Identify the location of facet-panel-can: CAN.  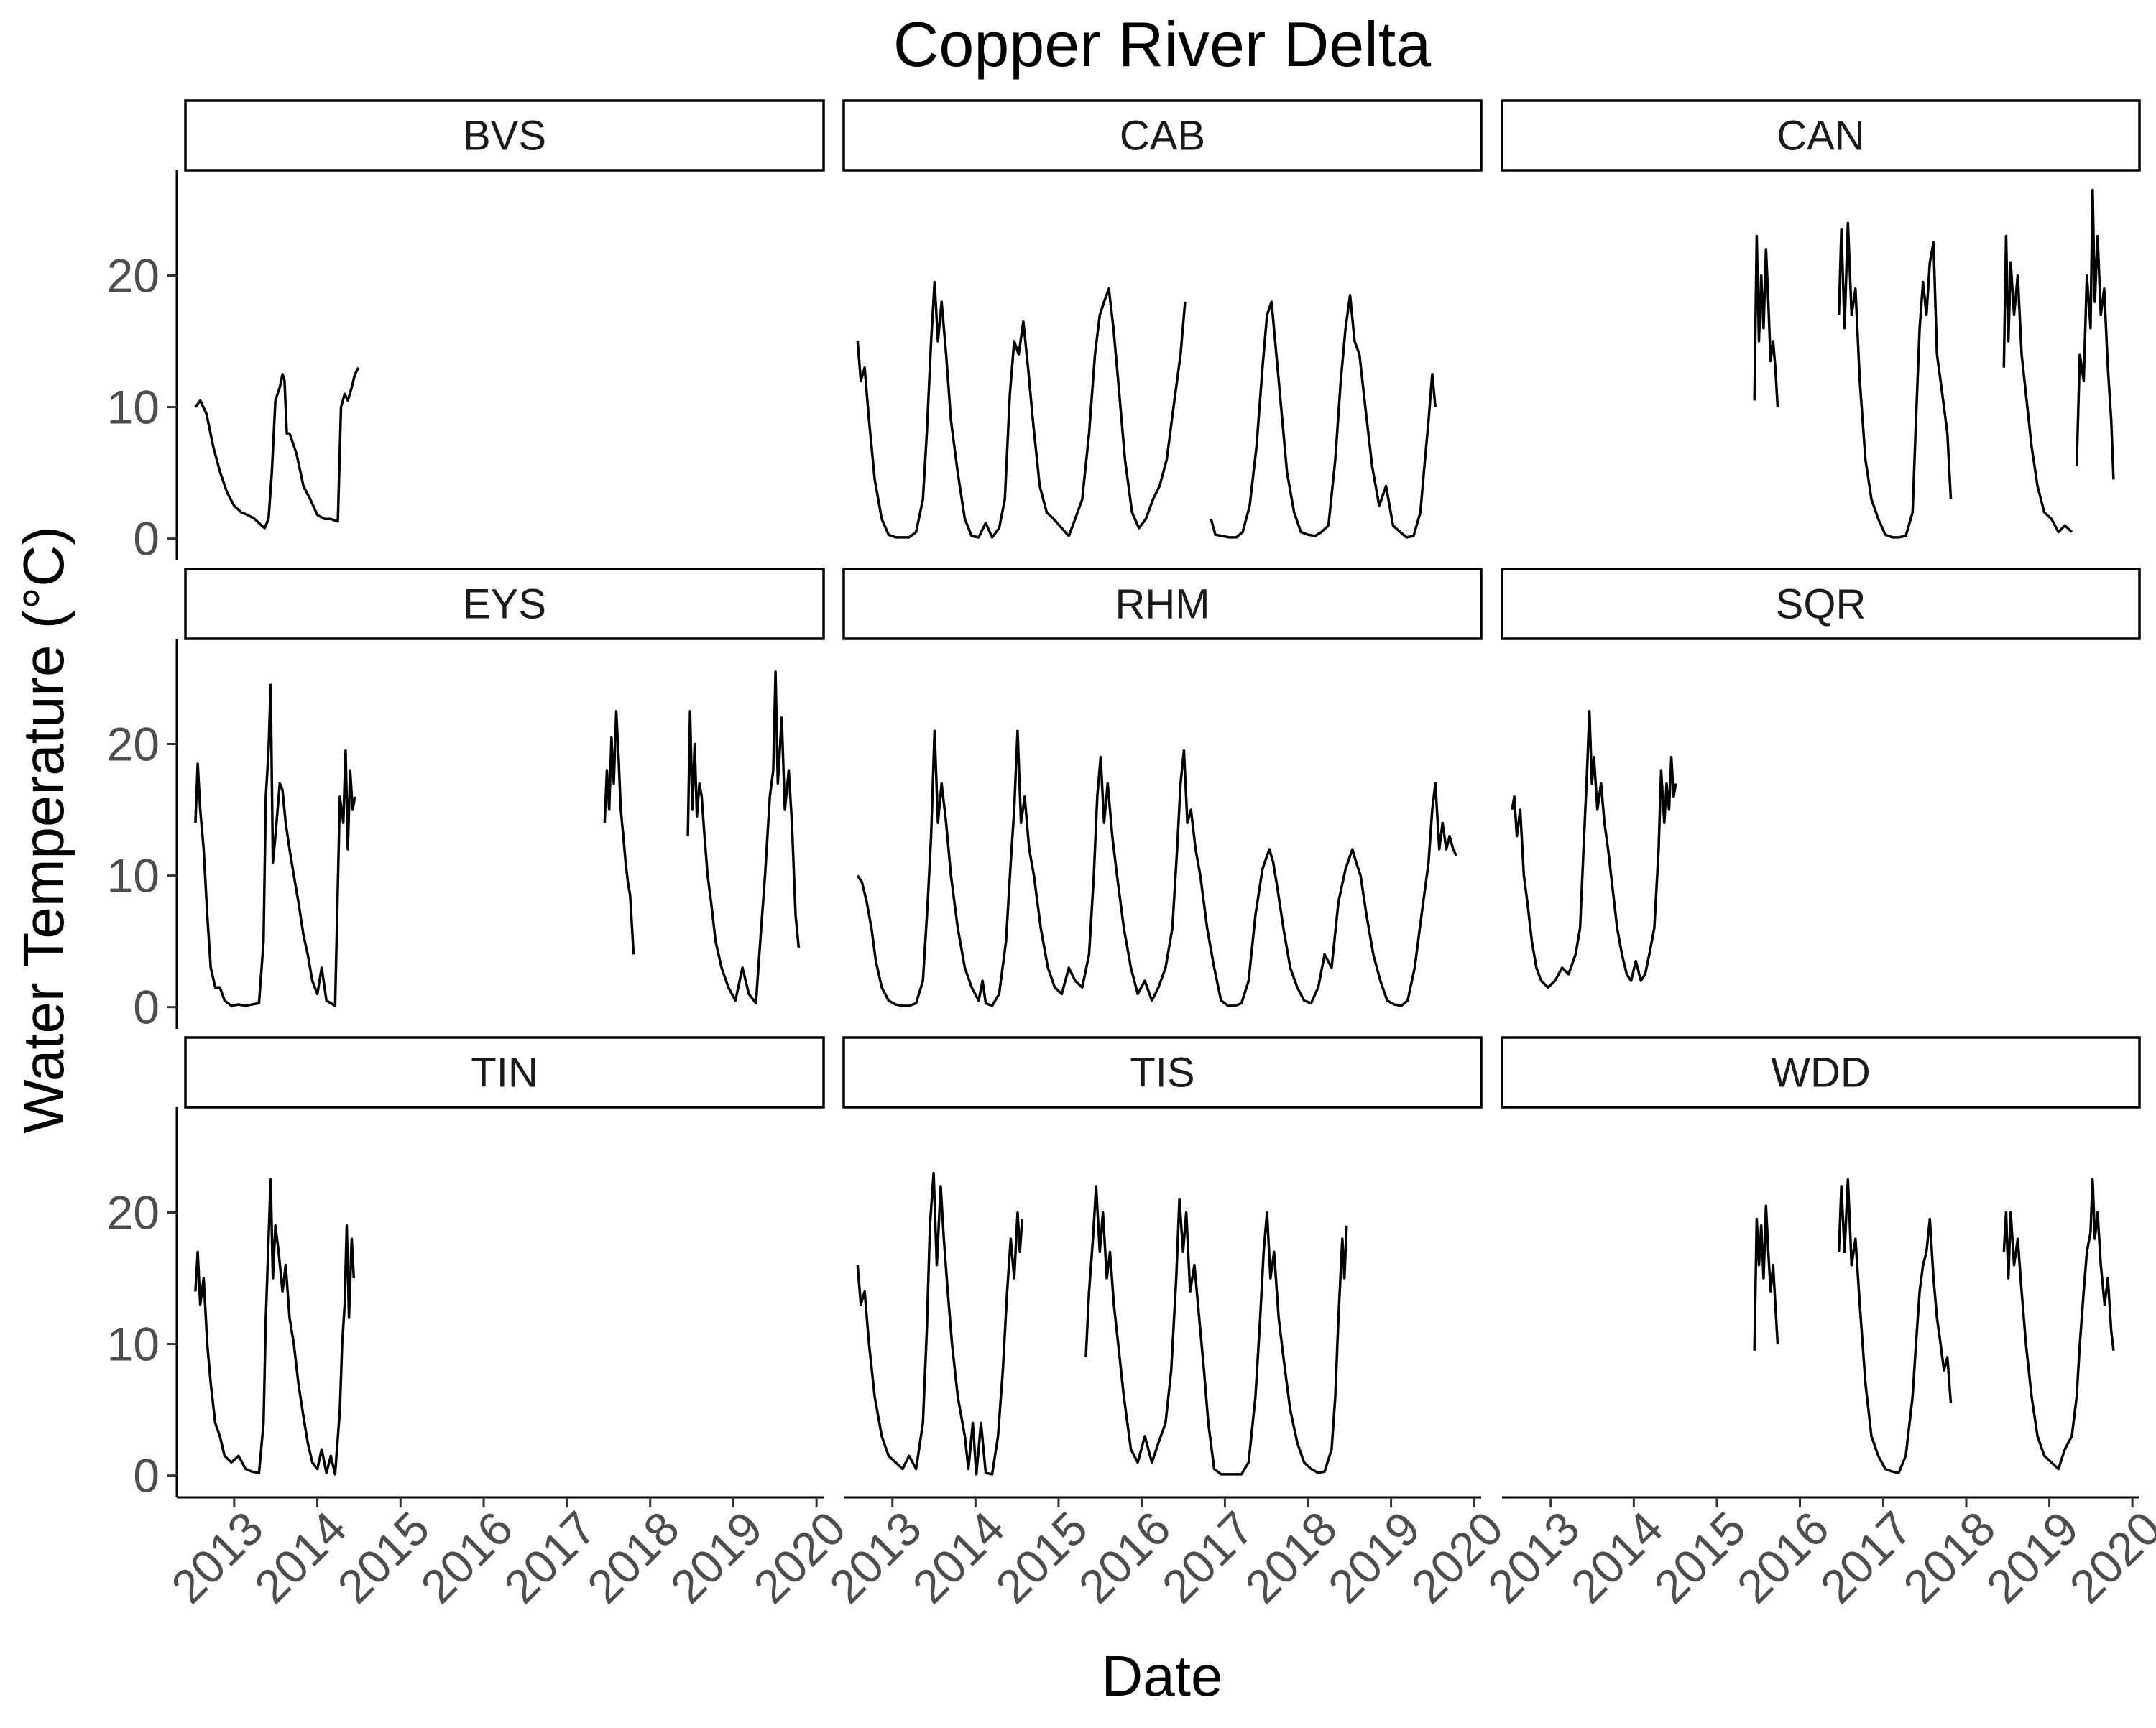
(1821, 319).